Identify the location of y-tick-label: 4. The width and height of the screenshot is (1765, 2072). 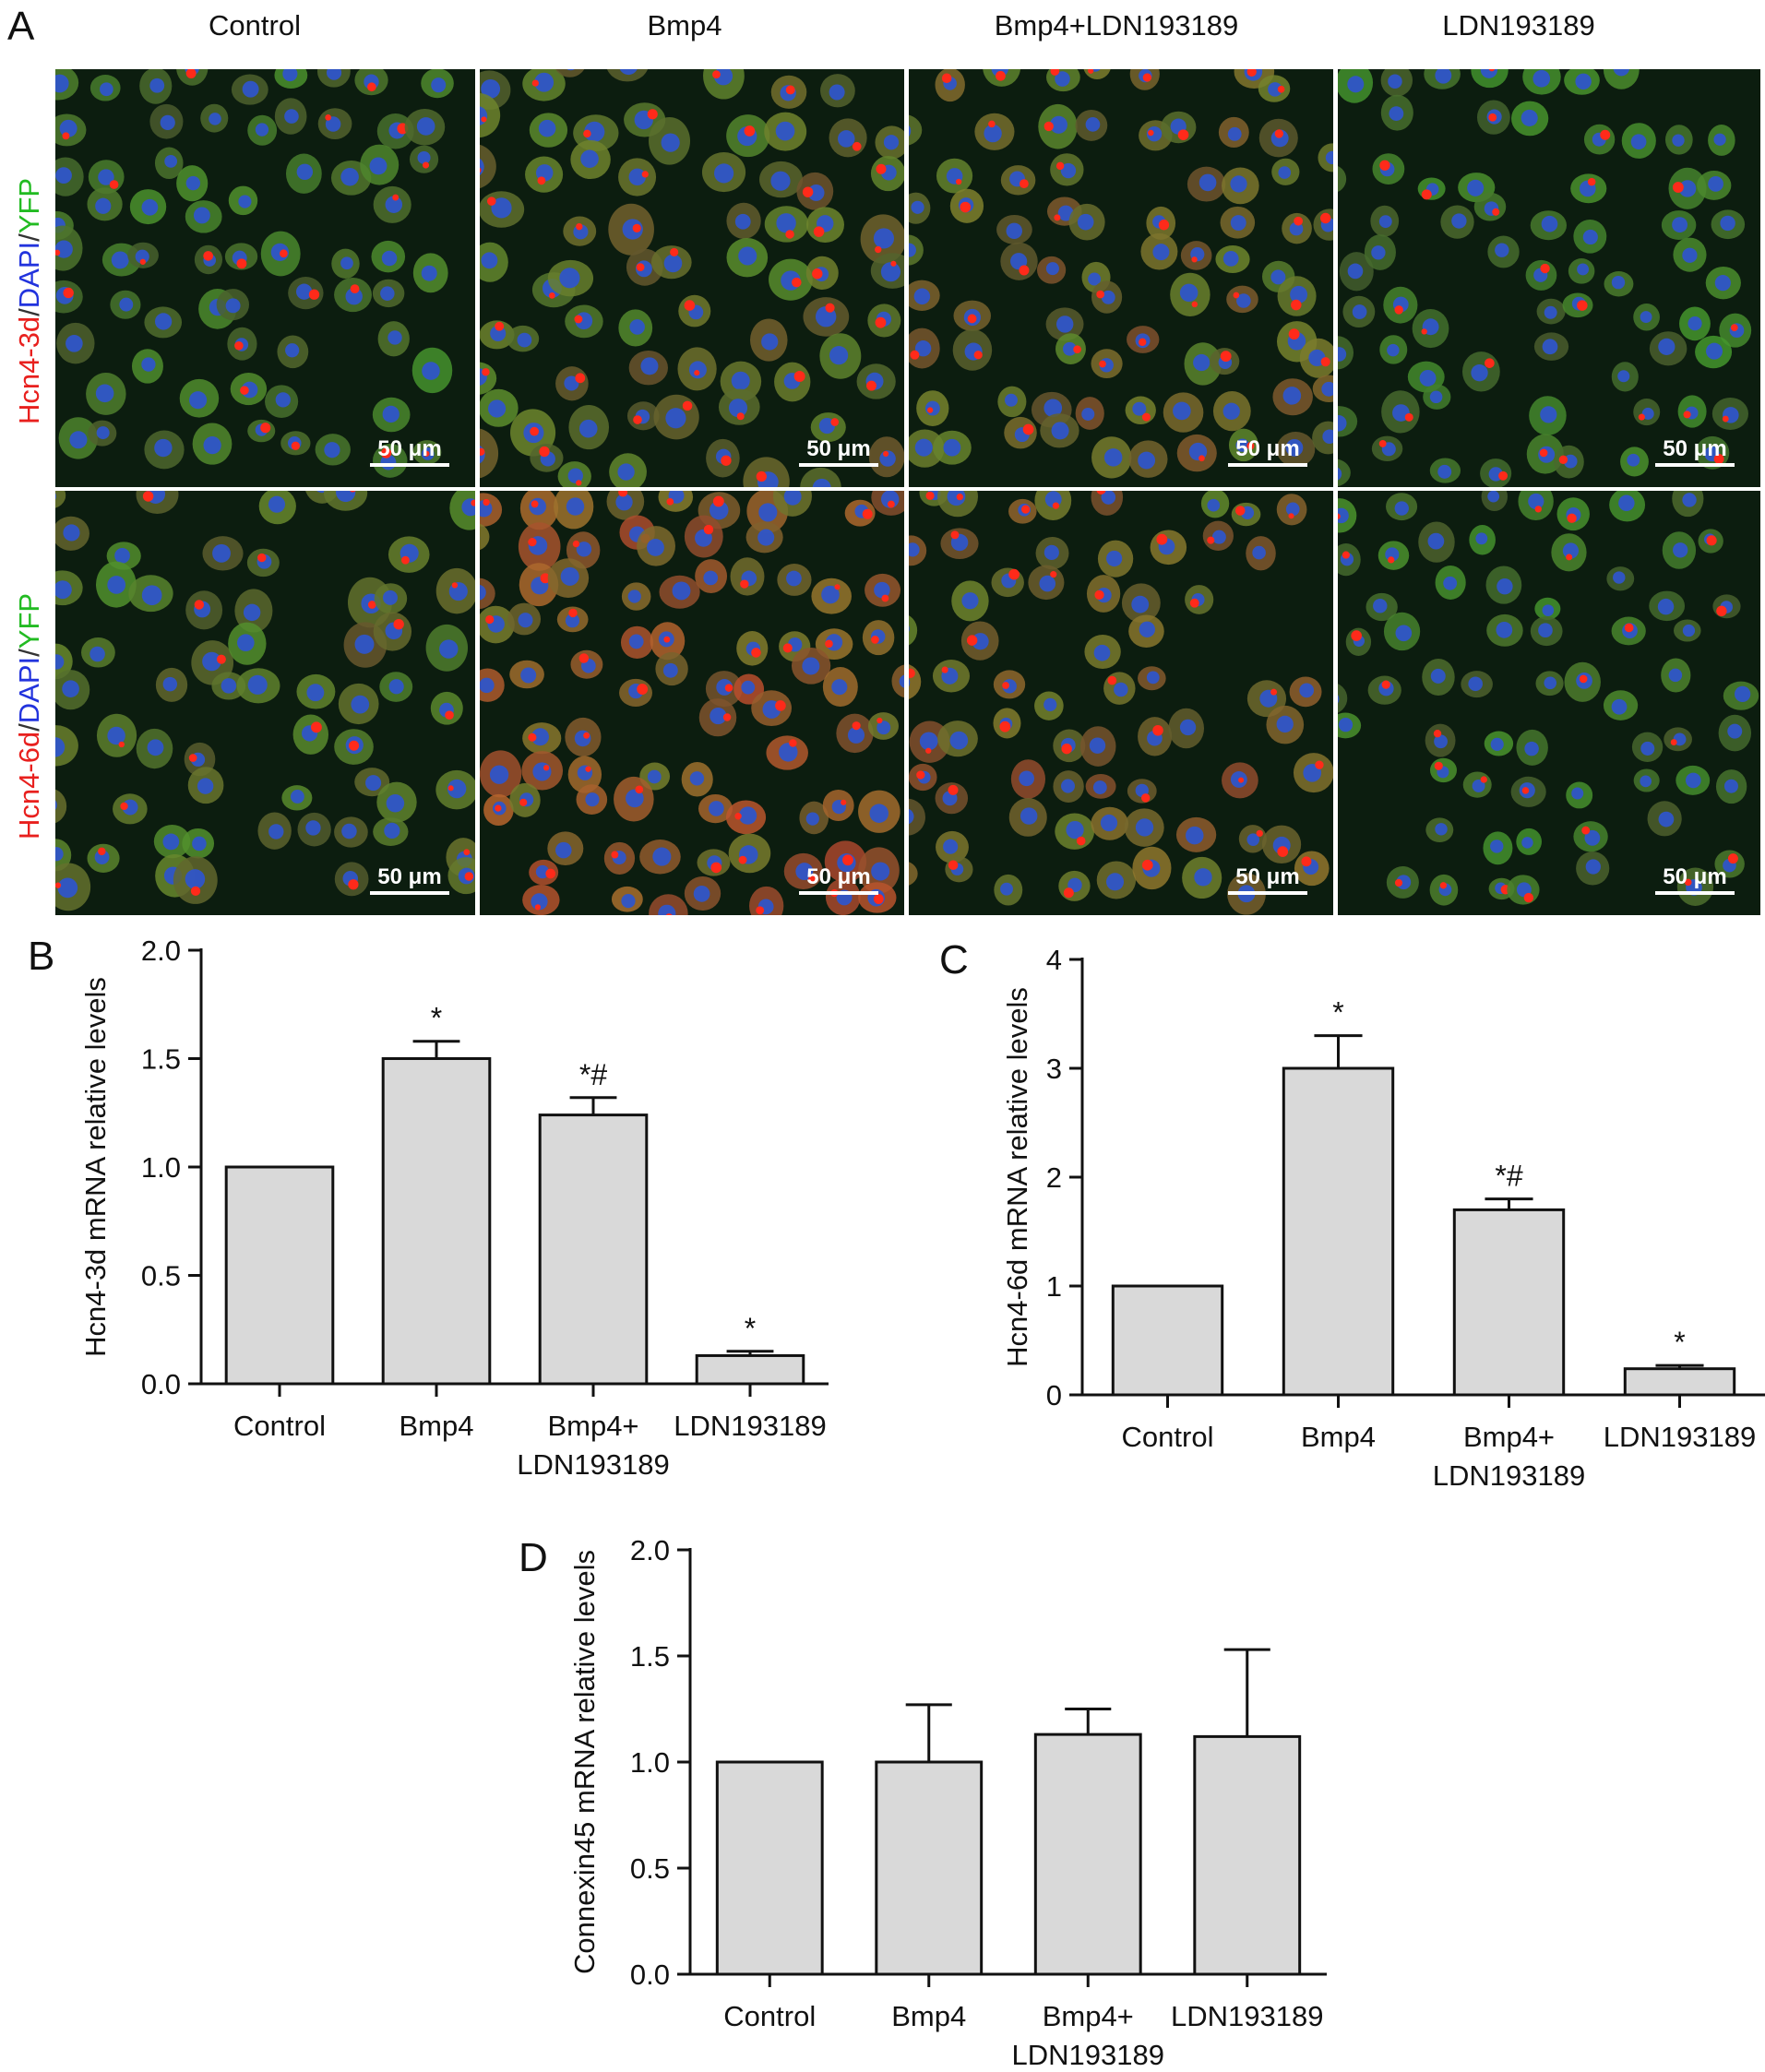
(1054, 960).